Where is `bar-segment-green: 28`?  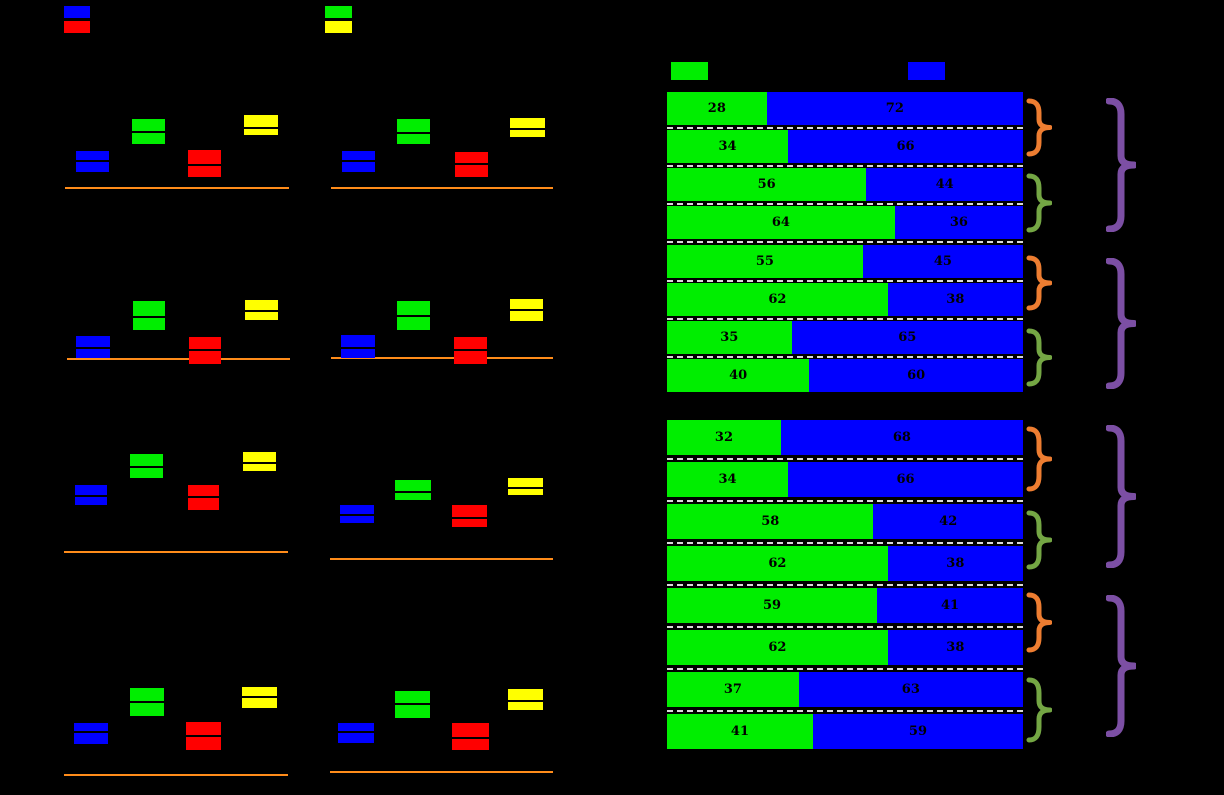 bar-segment-green: 28 is located at coordinates (717, 108).